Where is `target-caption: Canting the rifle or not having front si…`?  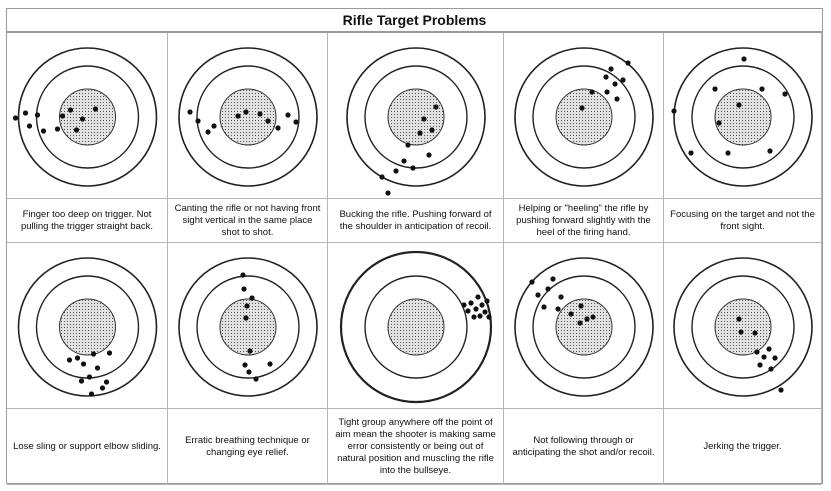
target-caption: Canting the rifle or not having front si… is located at coordinates (248, 221).